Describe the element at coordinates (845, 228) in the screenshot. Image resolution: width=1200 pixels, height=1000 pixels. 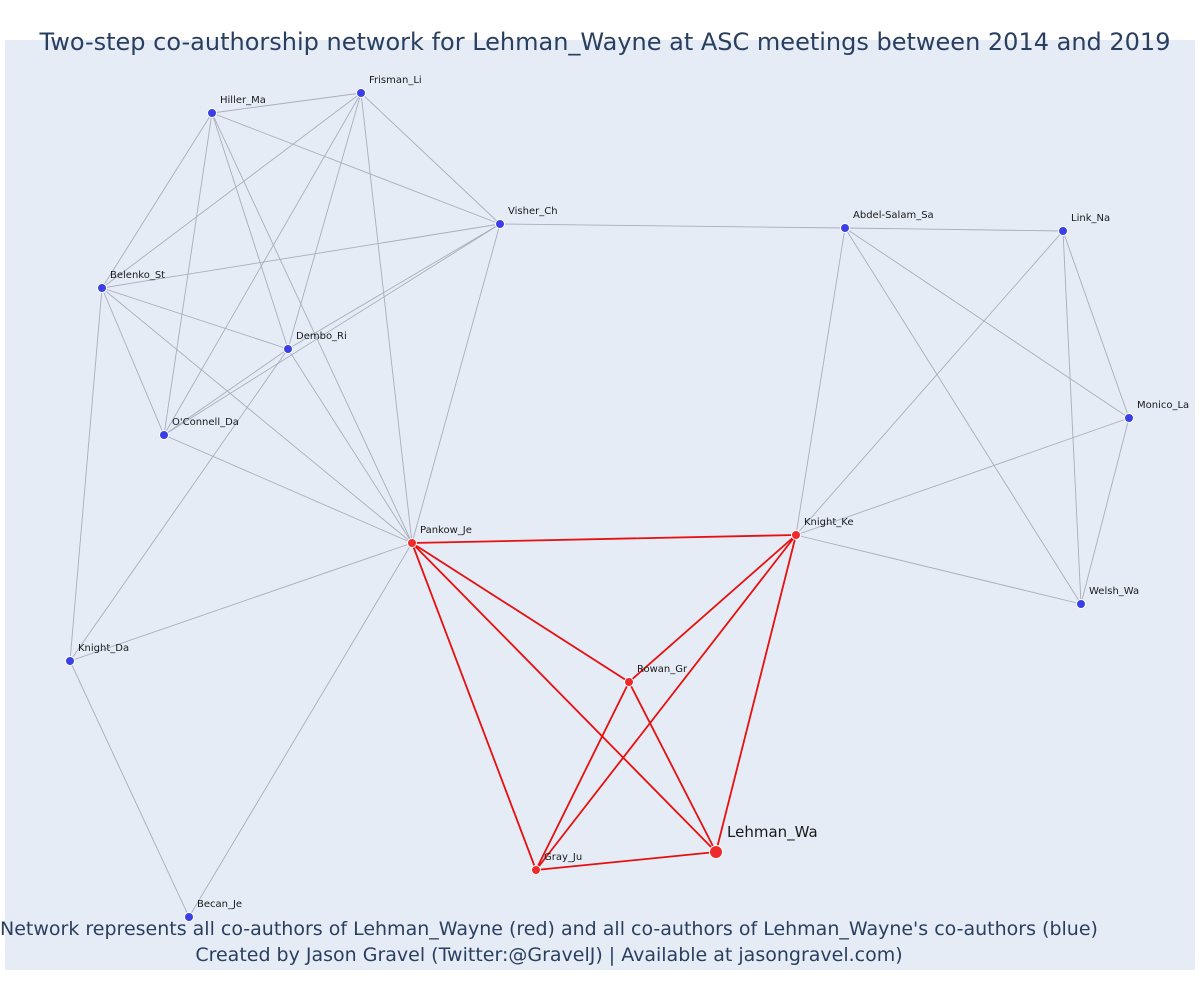
I see `node-abdel-salam-sa` at that location.